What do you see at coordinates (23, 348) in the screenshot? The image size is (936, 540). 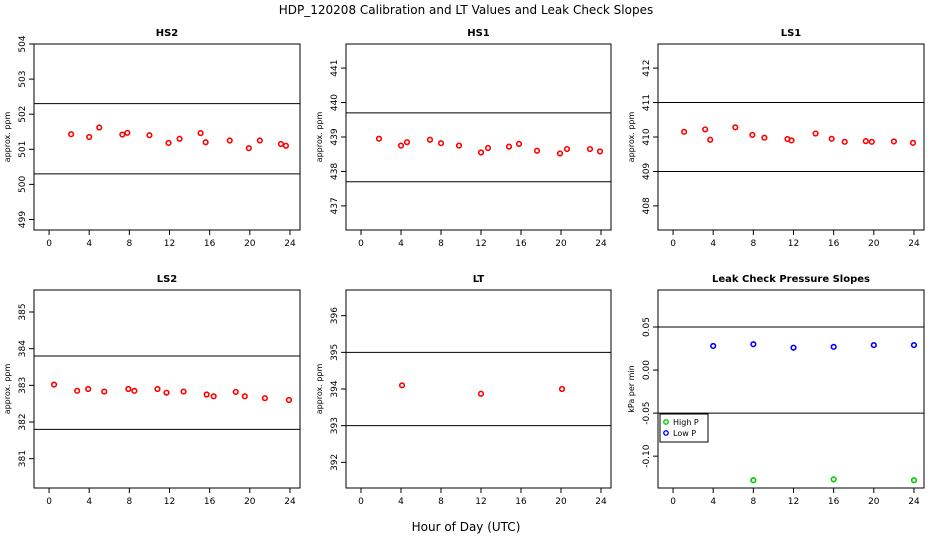 I see `y-tick-label: 384` at bounding box center [23, 348].